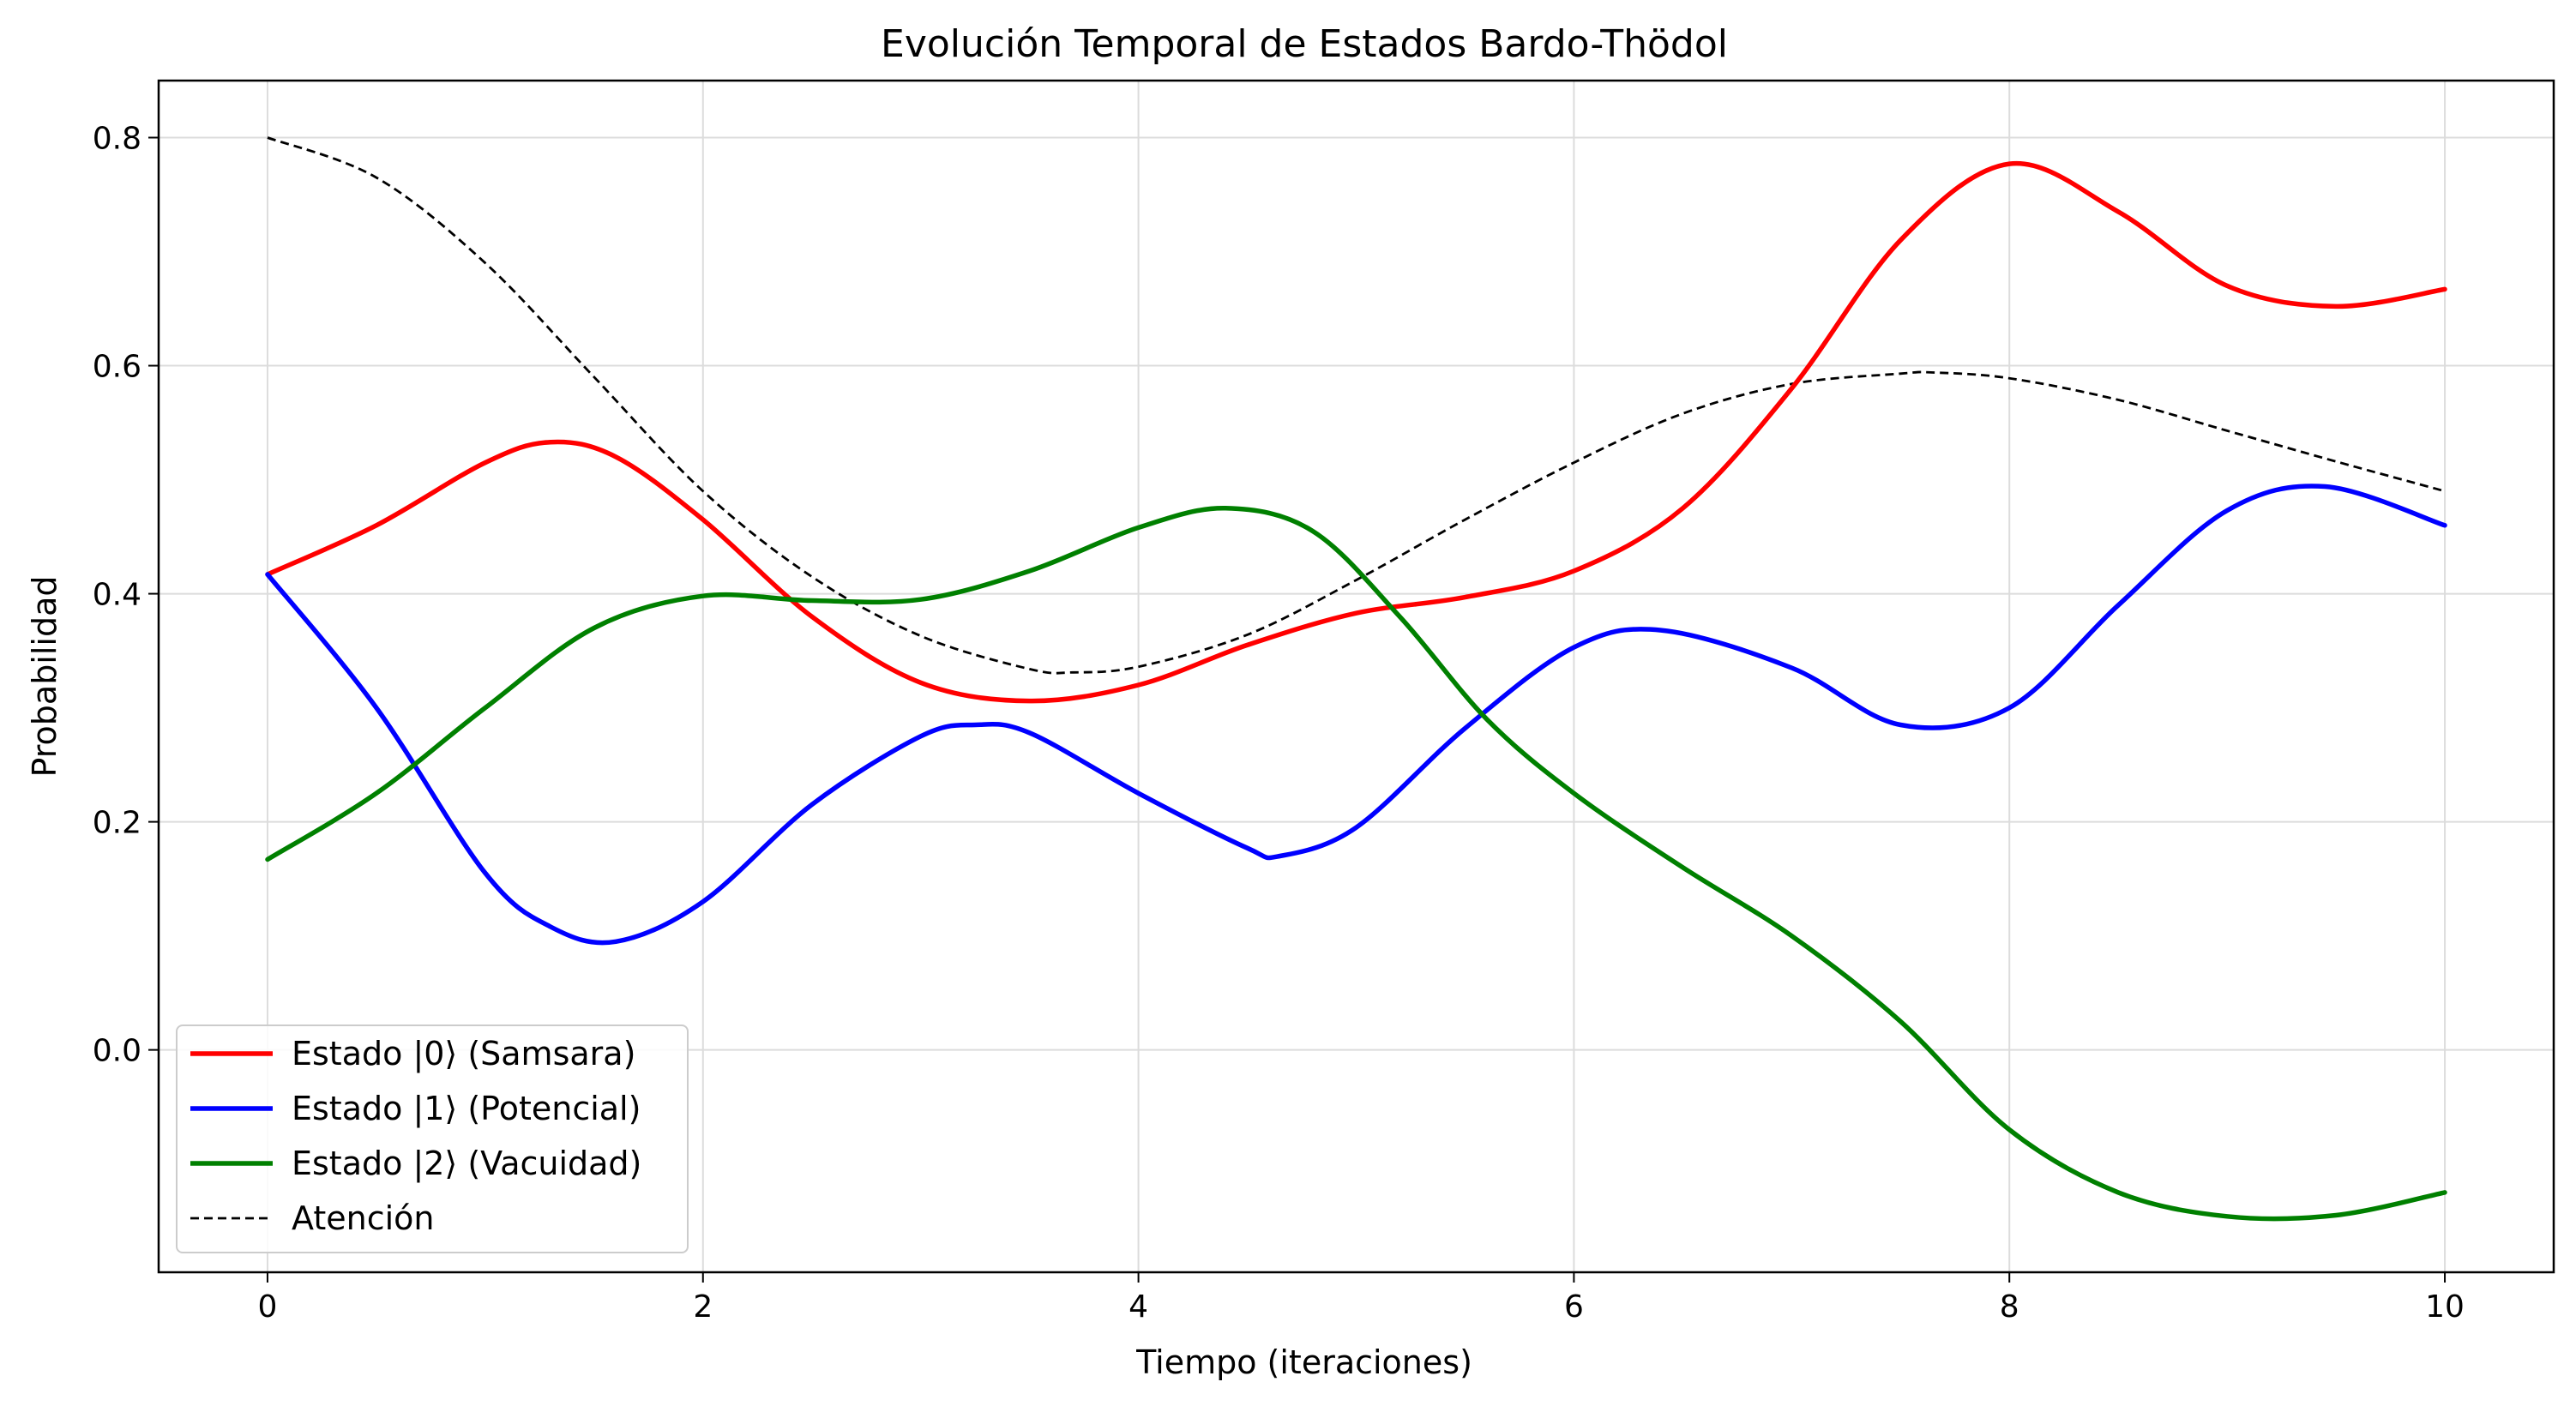 The height and width of the screenshot is (1406, 2576). I want to click on x-tick-label: 0, so click(268, 1307).